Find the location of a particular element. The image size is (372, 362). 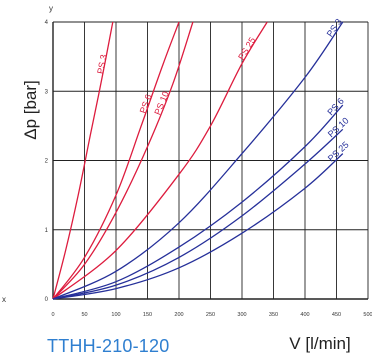

x-tick-label: 200 is located at coordinates (178, 315).